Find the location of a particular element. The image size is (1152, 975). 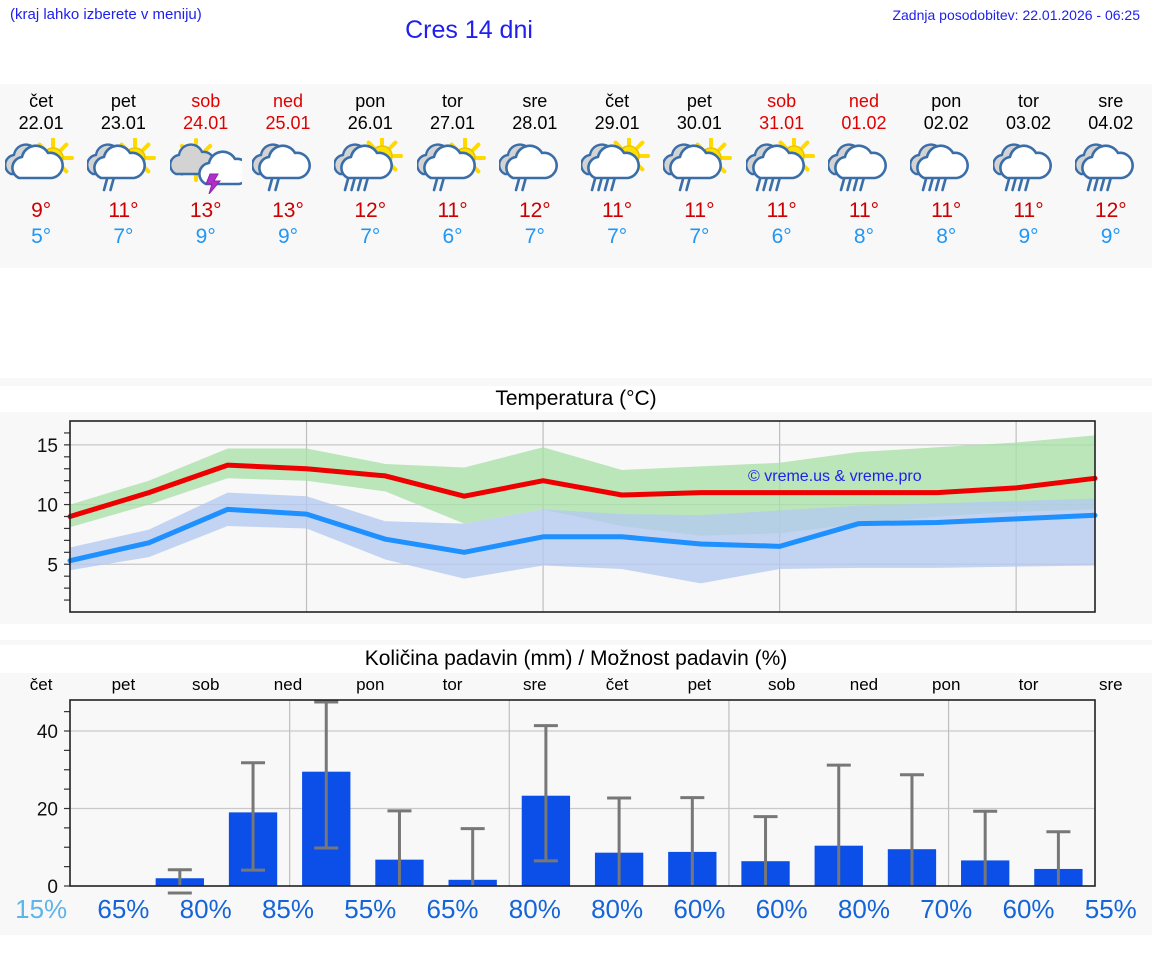

day-date-label: 04.02 is located at coordinates (1111, 123).